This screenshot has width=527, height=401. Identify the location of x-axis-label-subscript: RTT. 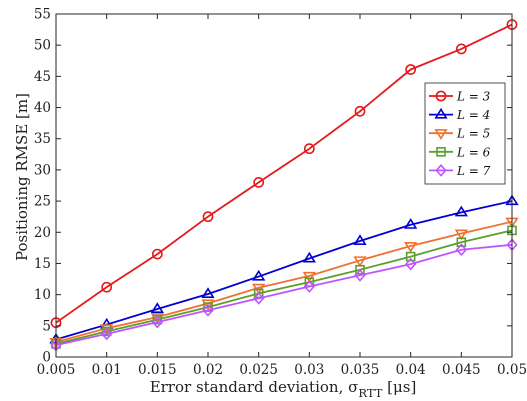
(370, 393).